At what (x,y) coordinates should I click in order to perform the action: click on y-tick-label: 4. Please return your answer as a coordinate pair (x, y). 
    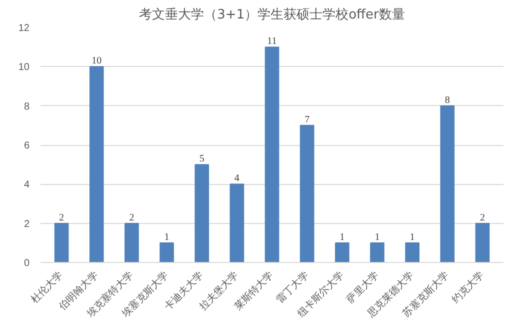
    Looking at the image, I should click on (27, 185).